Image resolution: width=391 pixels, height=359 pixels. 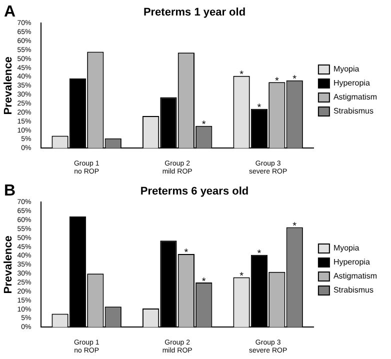 What do you see at coordinates (10, 11) in the screenshot?
I see `text: A` at bounding box center [10, 11].